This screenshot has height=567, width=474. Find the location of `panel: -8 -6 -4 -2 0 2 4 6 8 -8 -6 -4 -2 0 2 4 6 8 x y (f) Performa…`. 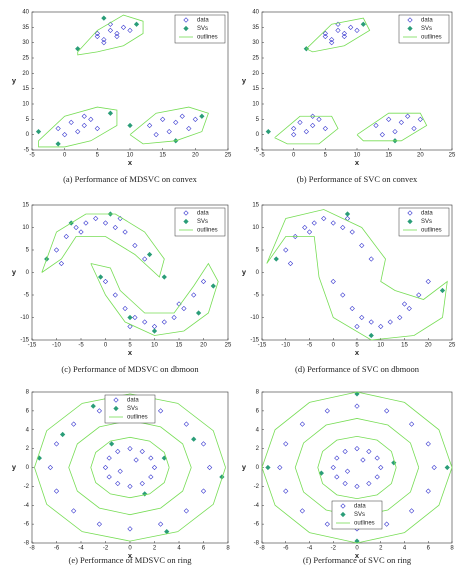

panel: -8 -6 -4 -2 0 2 4 6 8 -8 -6 -4 -2 0 2 4 6 8 x y (f) Performa… is located at coordinates (348, 477).